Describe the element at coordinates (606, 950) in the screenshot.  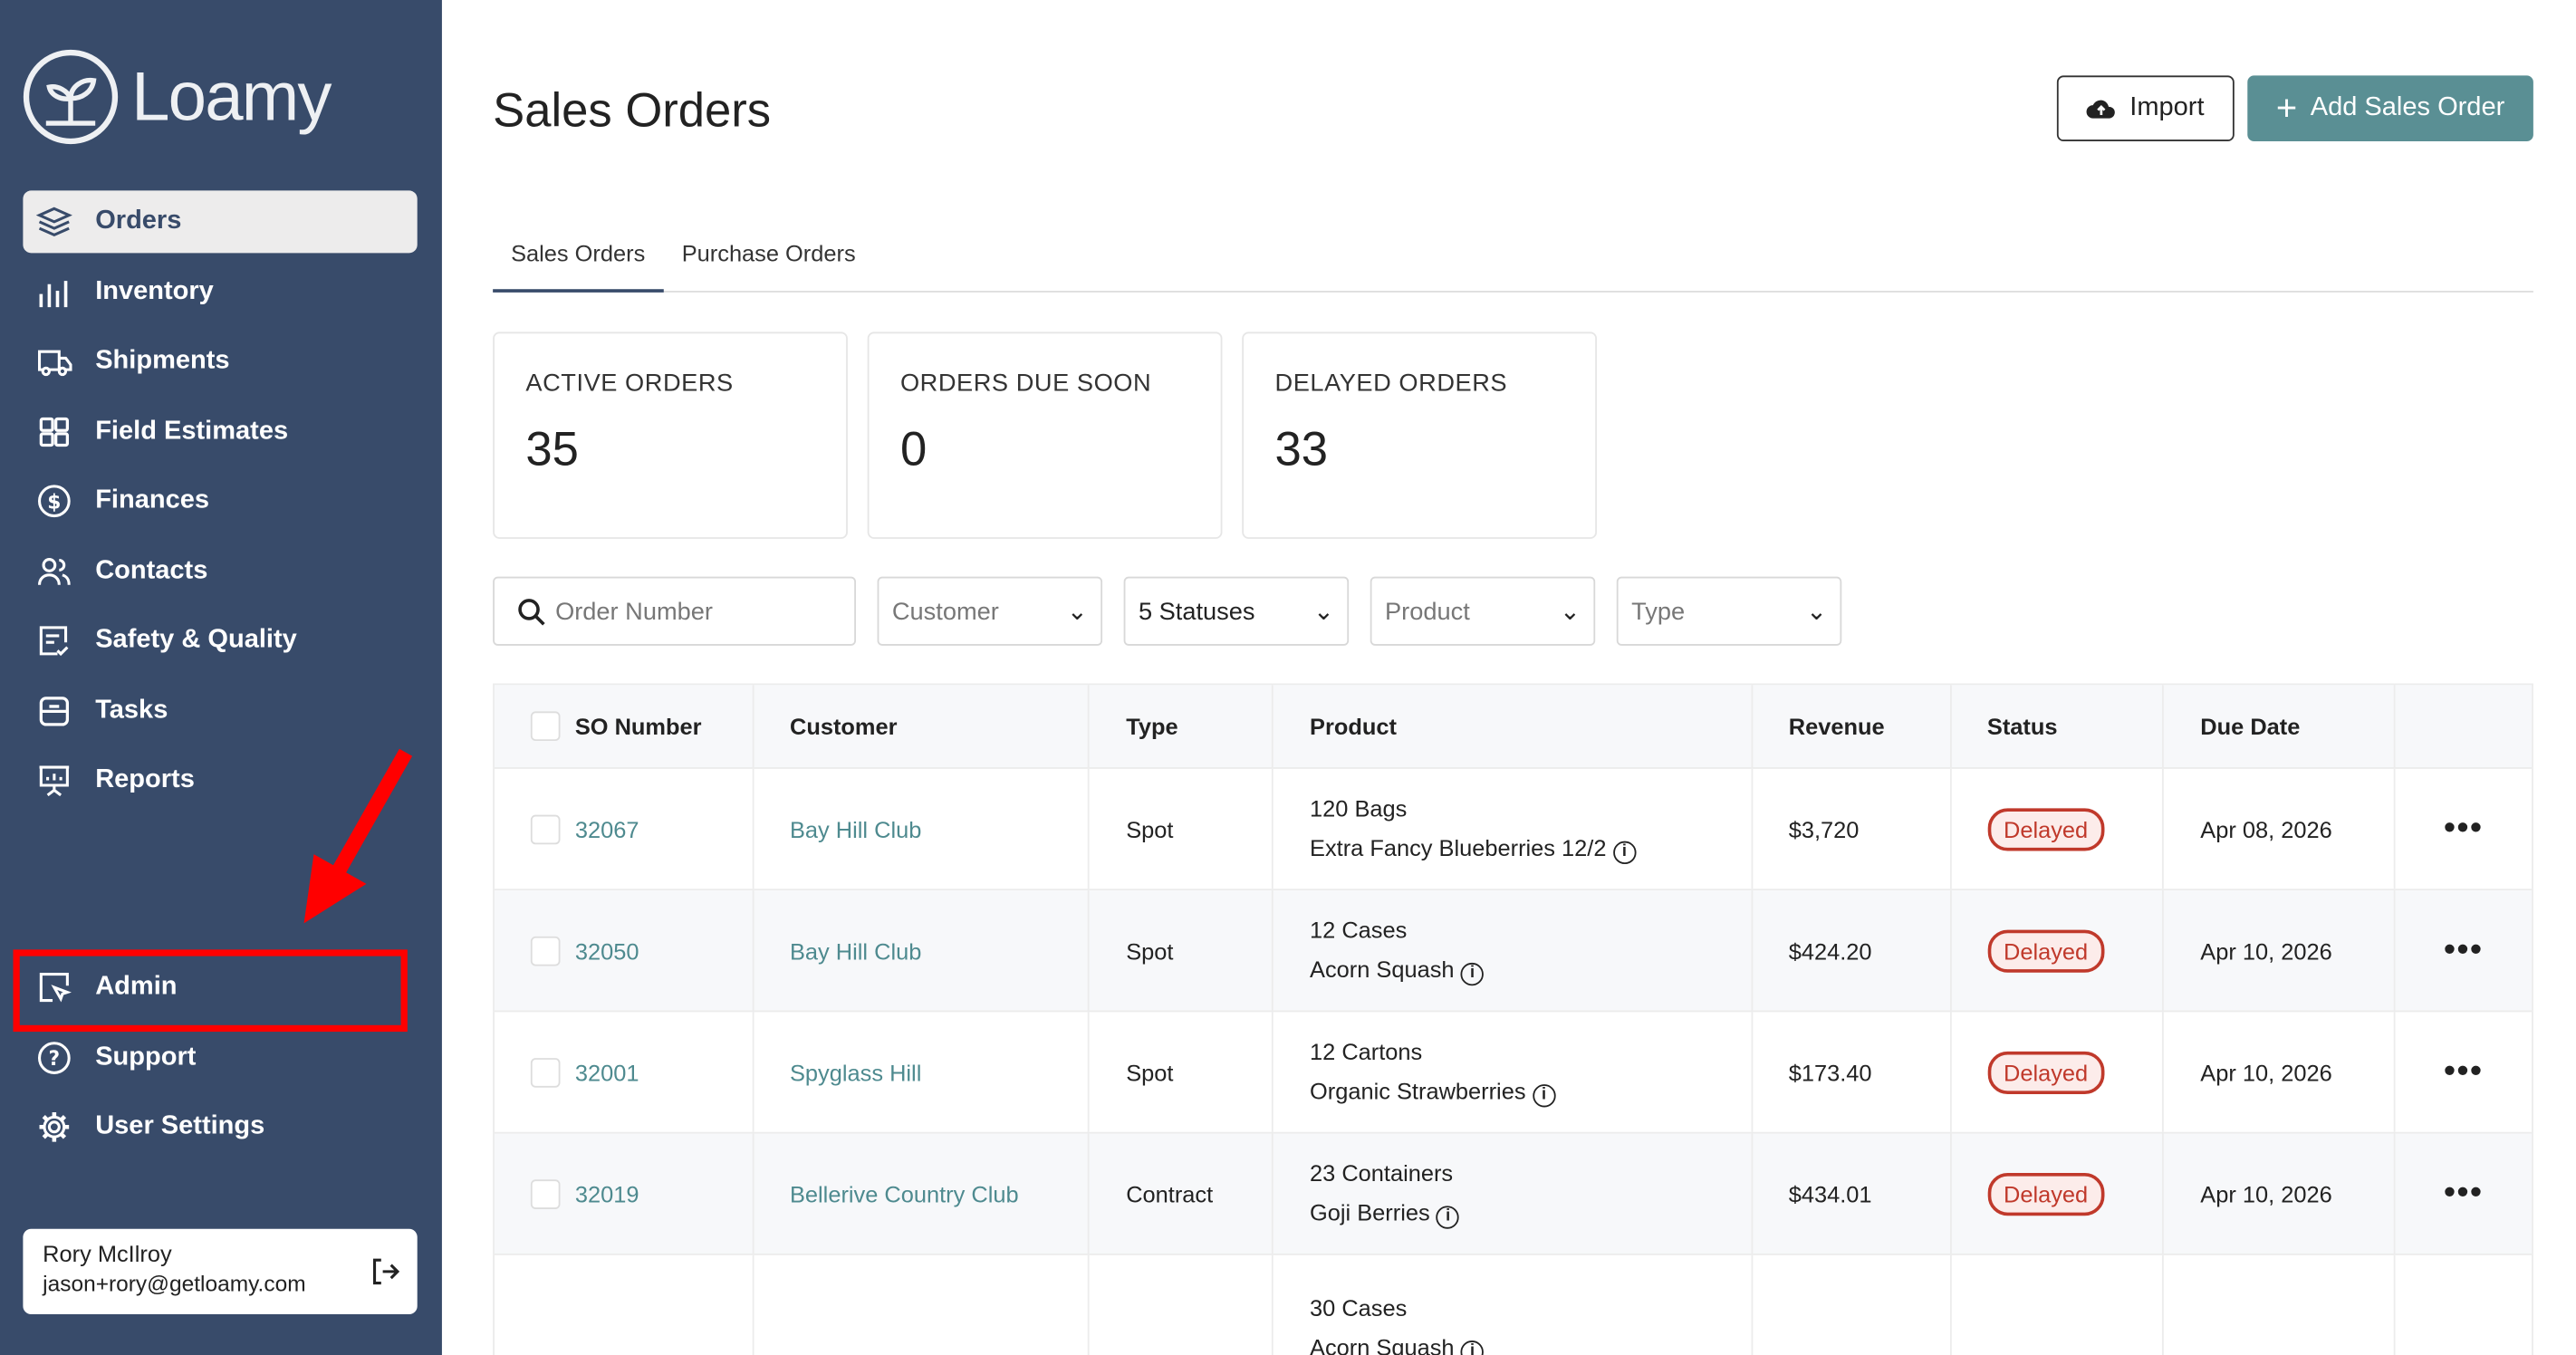
I see `so-number-link: 32050` at that location.